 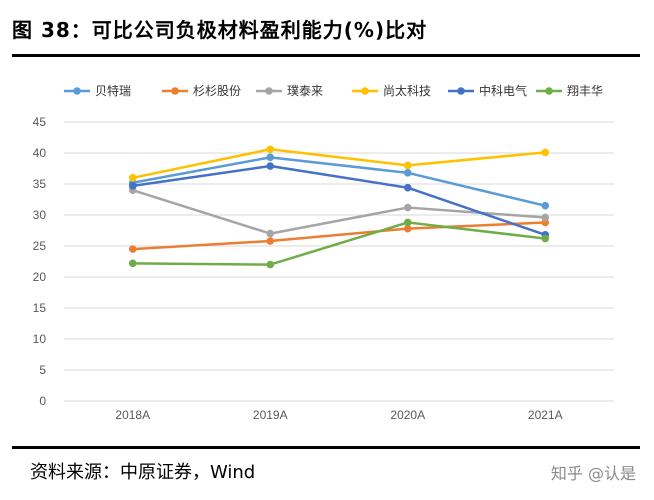 I want to click on legend-label: 璞泰来, so click(x=305, y=91).